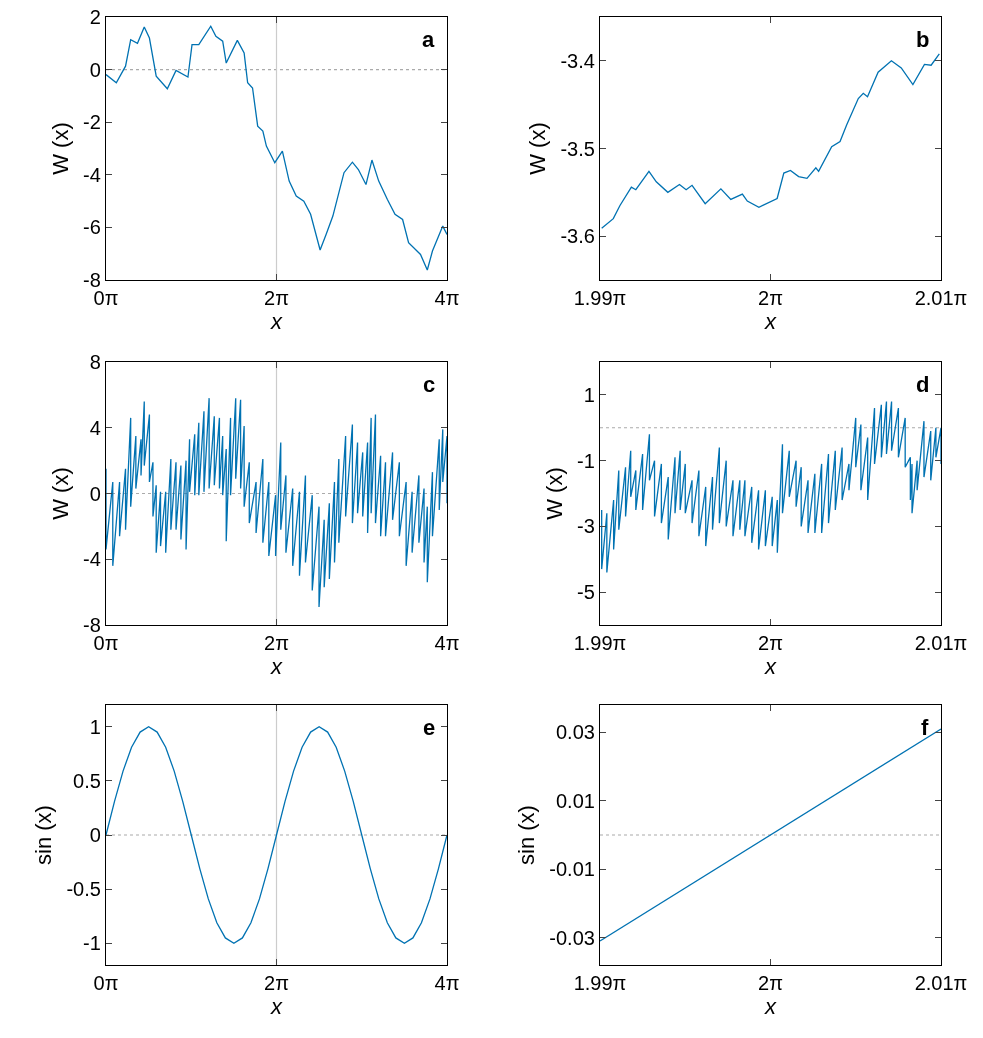  I want to click on y-tick-label: -6, so click(92, 227).